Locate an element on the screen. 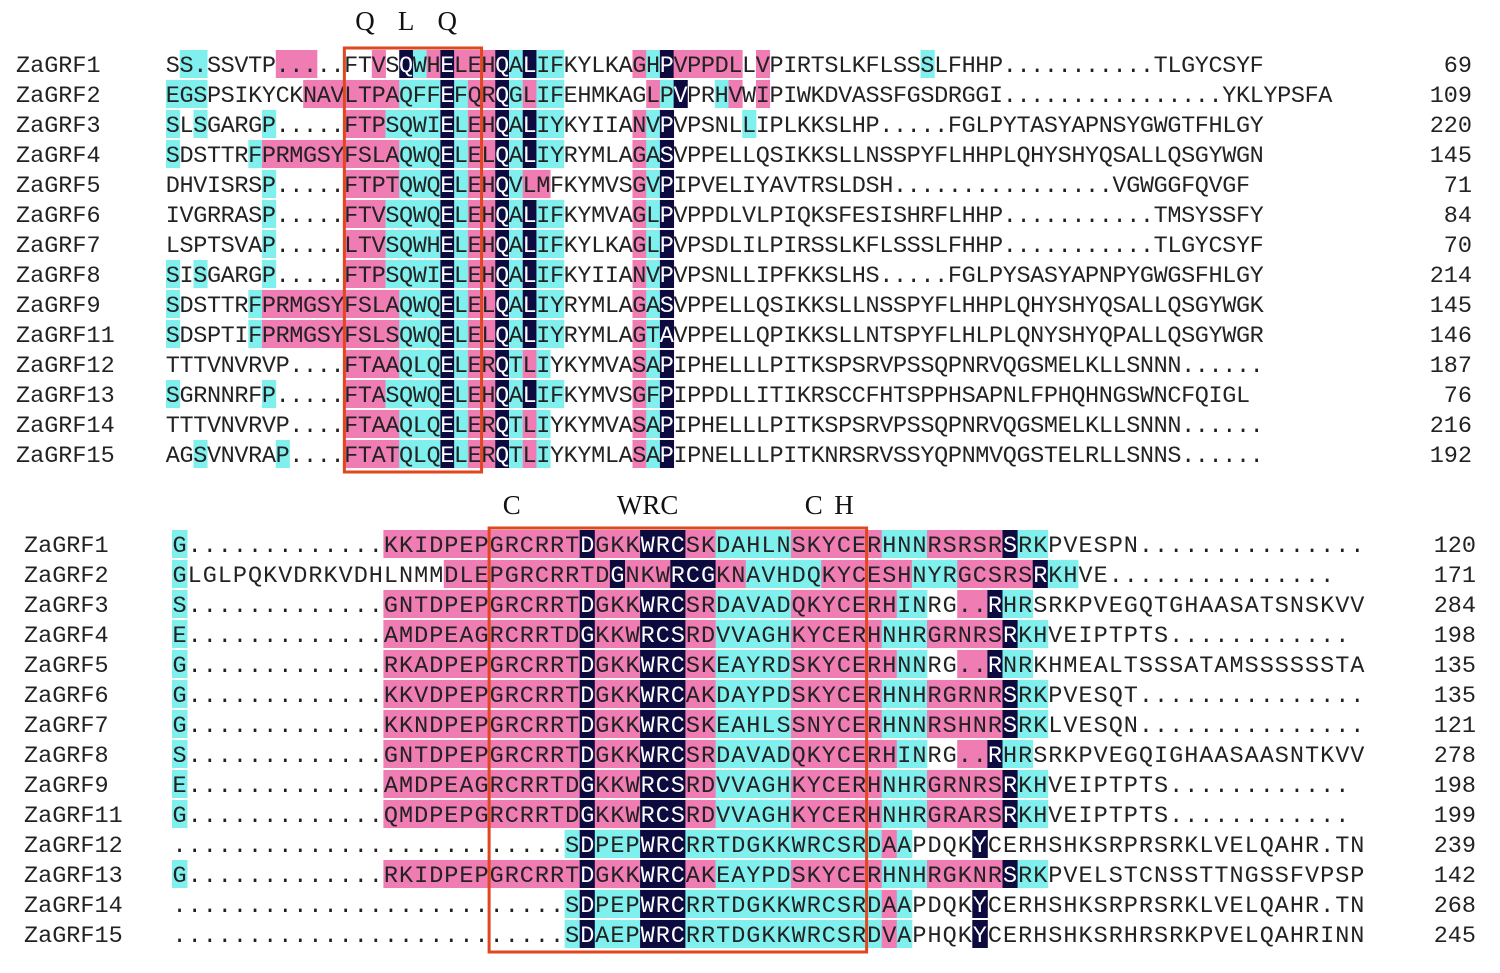  residue: F is located at coordinates (1243, 216).